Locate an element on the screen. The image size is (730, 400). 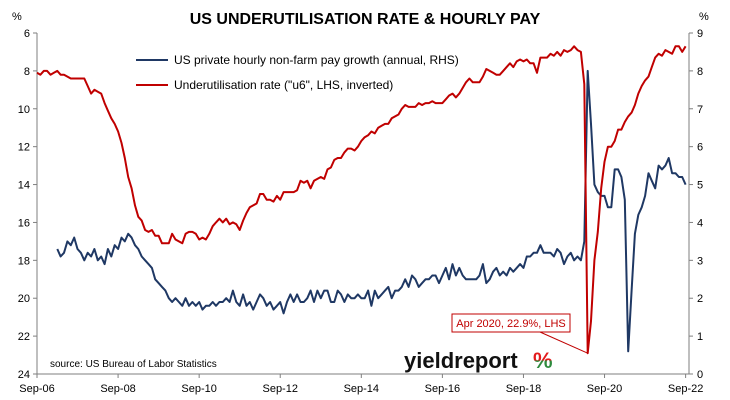
right-tick-label: 9 is located at coordinates (700, 34).